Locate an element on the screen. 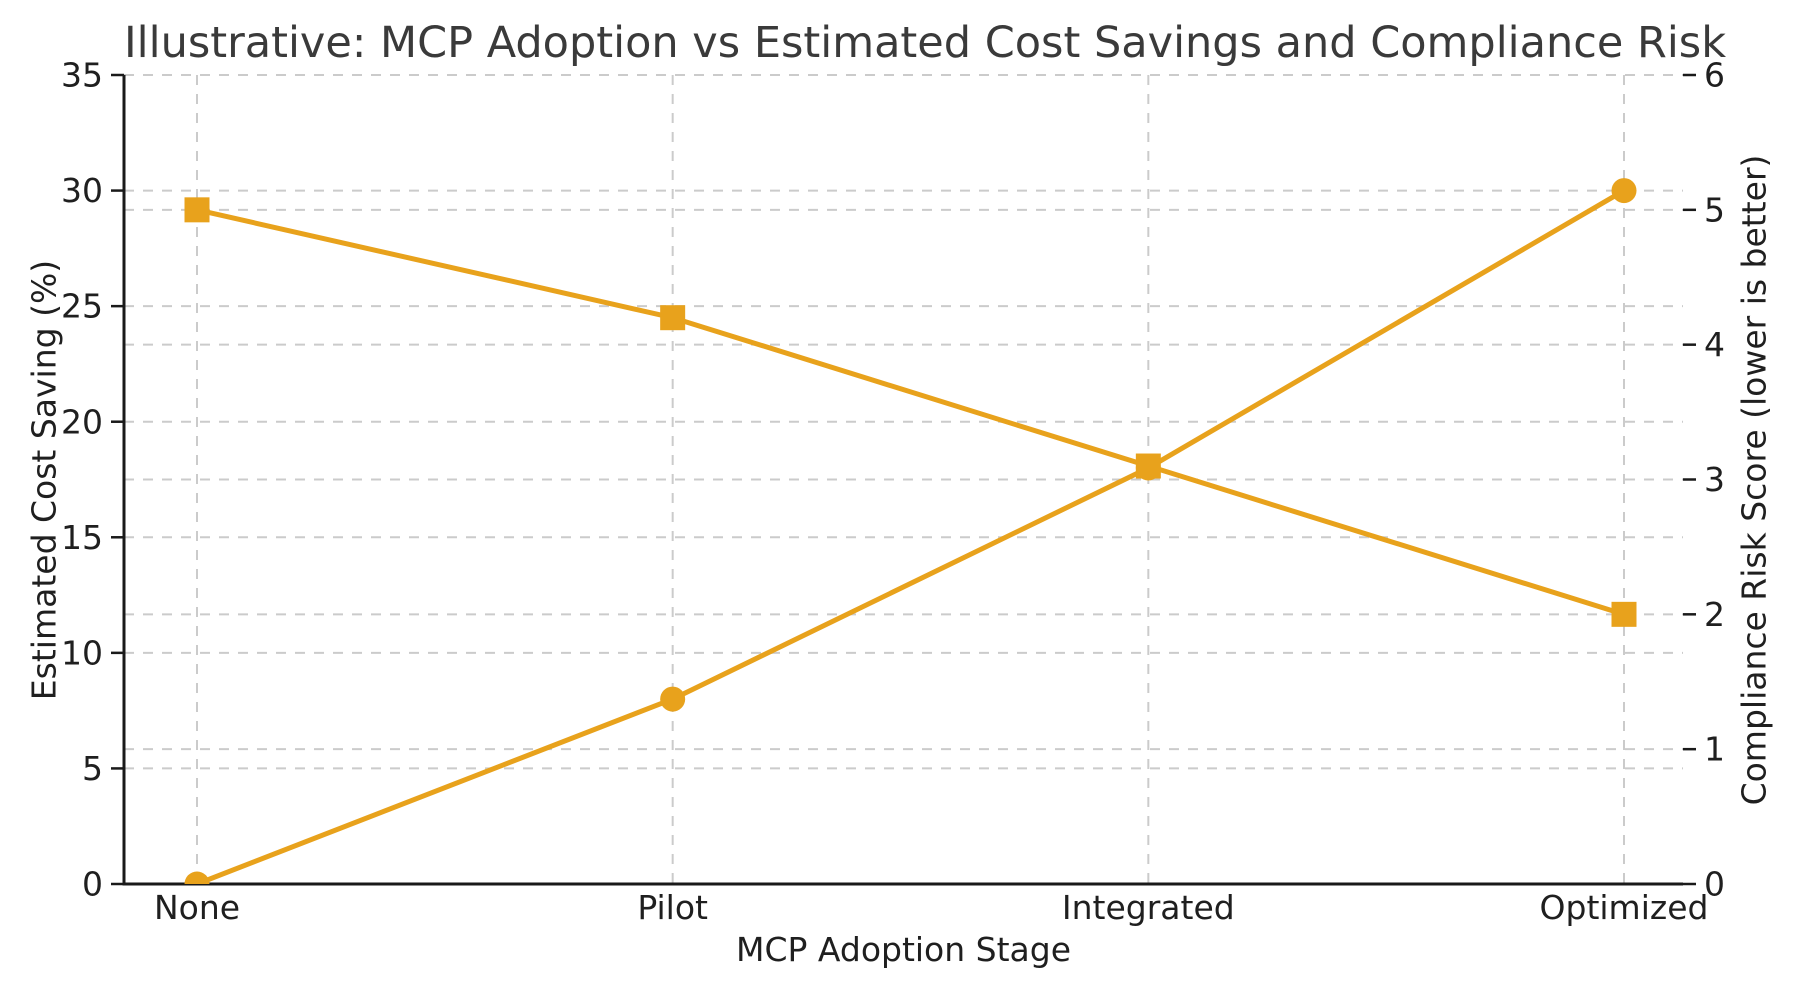  left-tick-label: 10 is located at coordinates (82, 652).